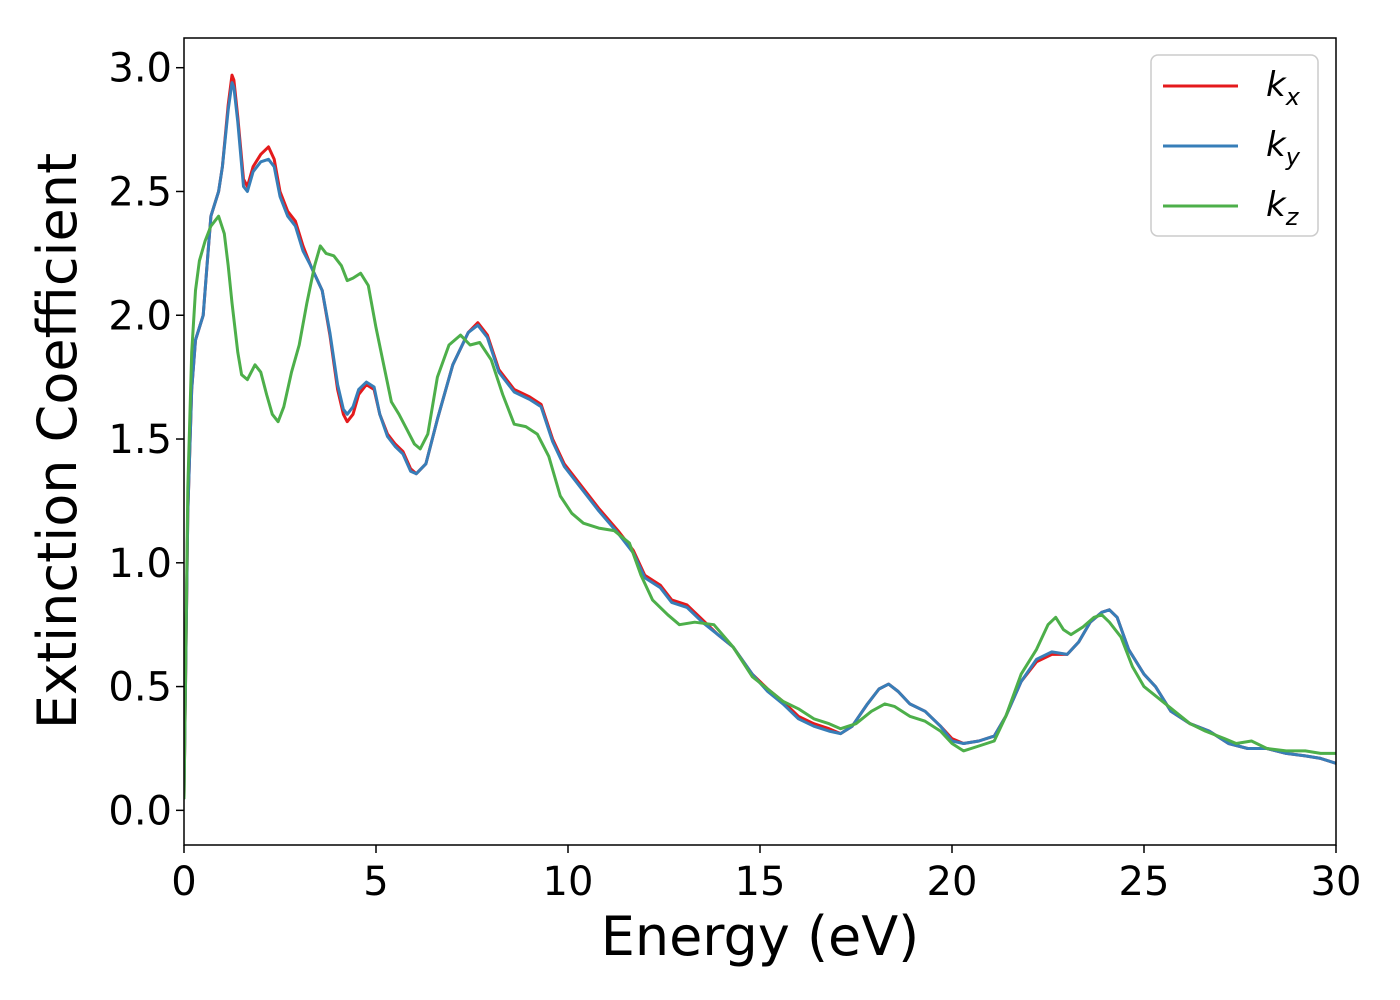 The image size is (1400, 1000). What do you see at coordinates (140, 316) in the screenshot?
I see `y-tick-label: 2.0` at bounding box center [140, 316].